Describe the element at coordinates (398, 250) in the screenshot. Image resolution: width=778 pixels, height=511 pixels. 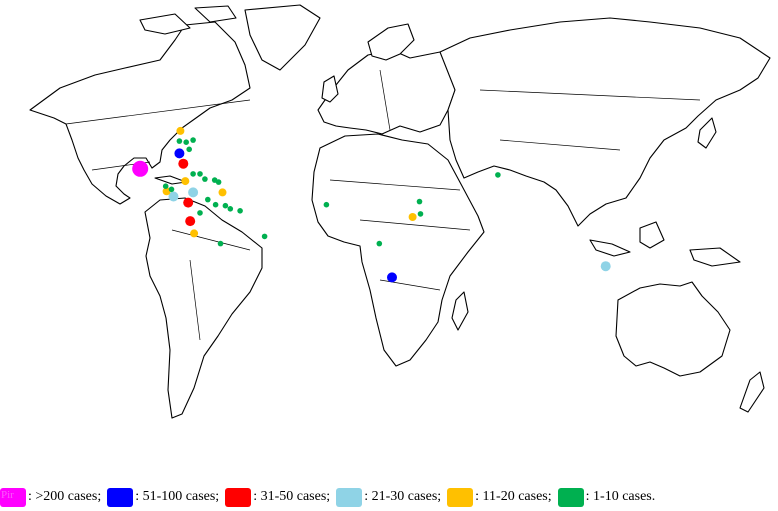
I see `africa` at that location.